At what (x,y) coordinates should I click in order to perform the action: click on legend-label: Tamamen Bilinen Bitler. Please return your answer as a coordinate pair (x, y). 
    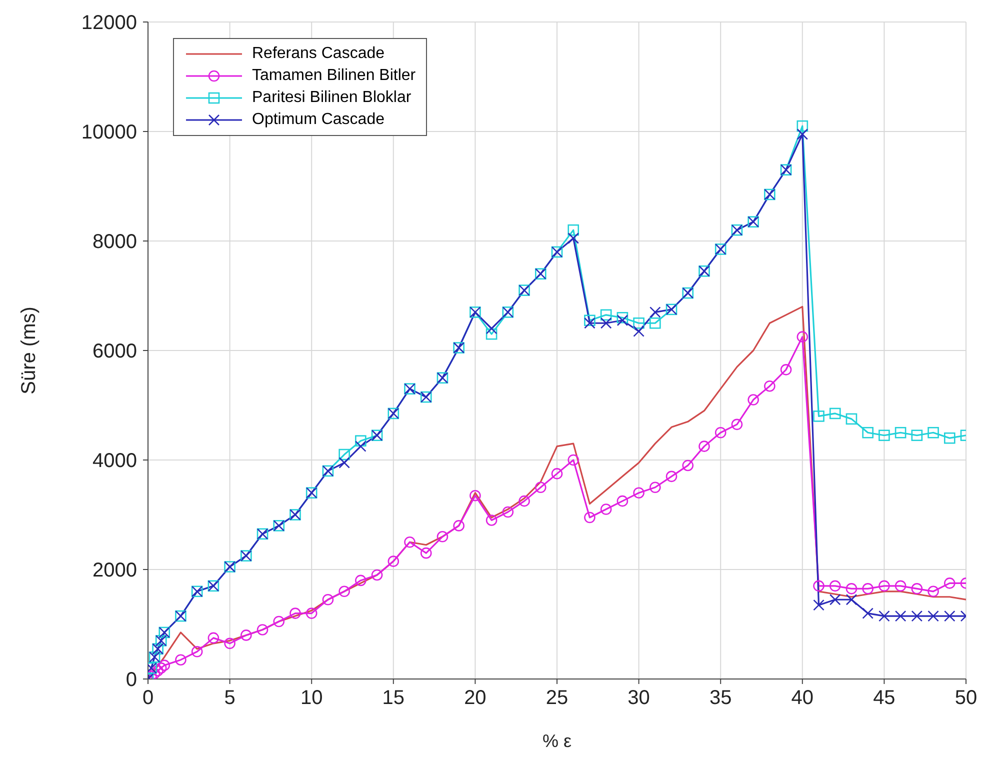
    Looking at the image, I should click on (334, 76).